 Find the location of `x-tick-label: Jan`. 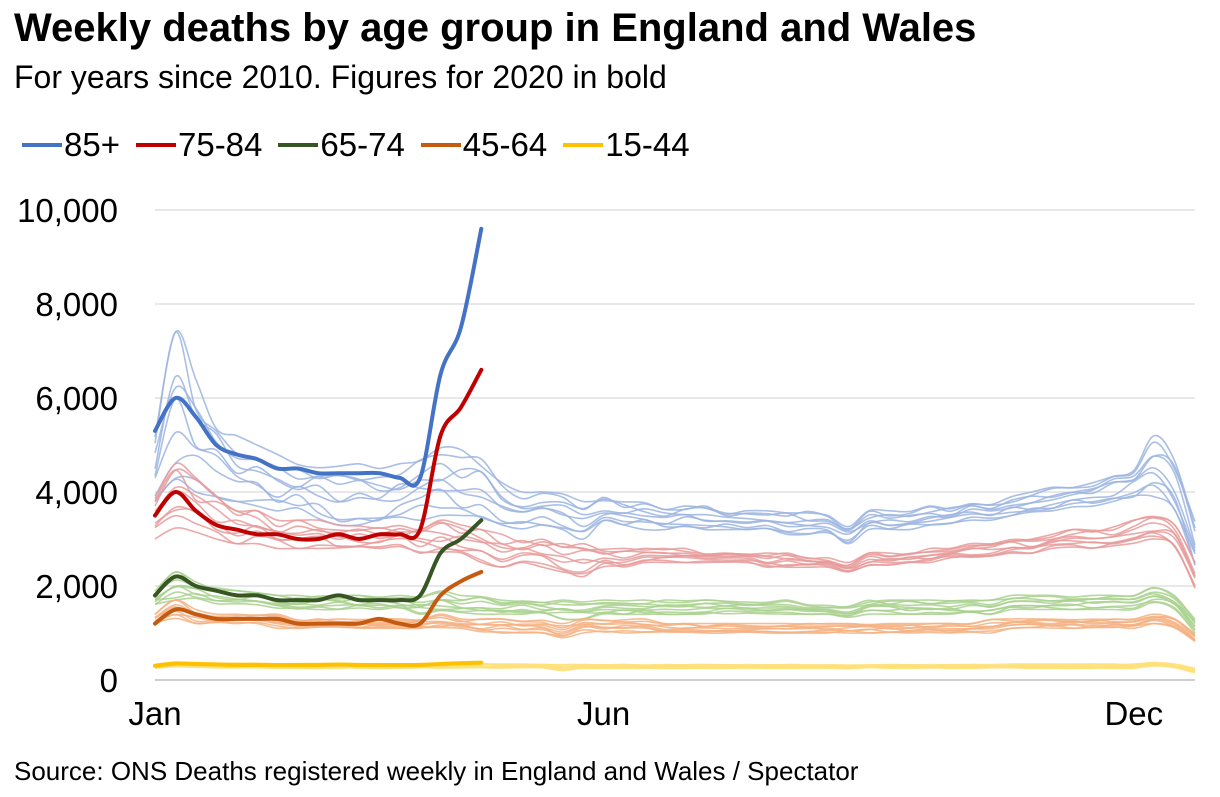

x-tick-label: Jan is located at coordinates (154, 713).